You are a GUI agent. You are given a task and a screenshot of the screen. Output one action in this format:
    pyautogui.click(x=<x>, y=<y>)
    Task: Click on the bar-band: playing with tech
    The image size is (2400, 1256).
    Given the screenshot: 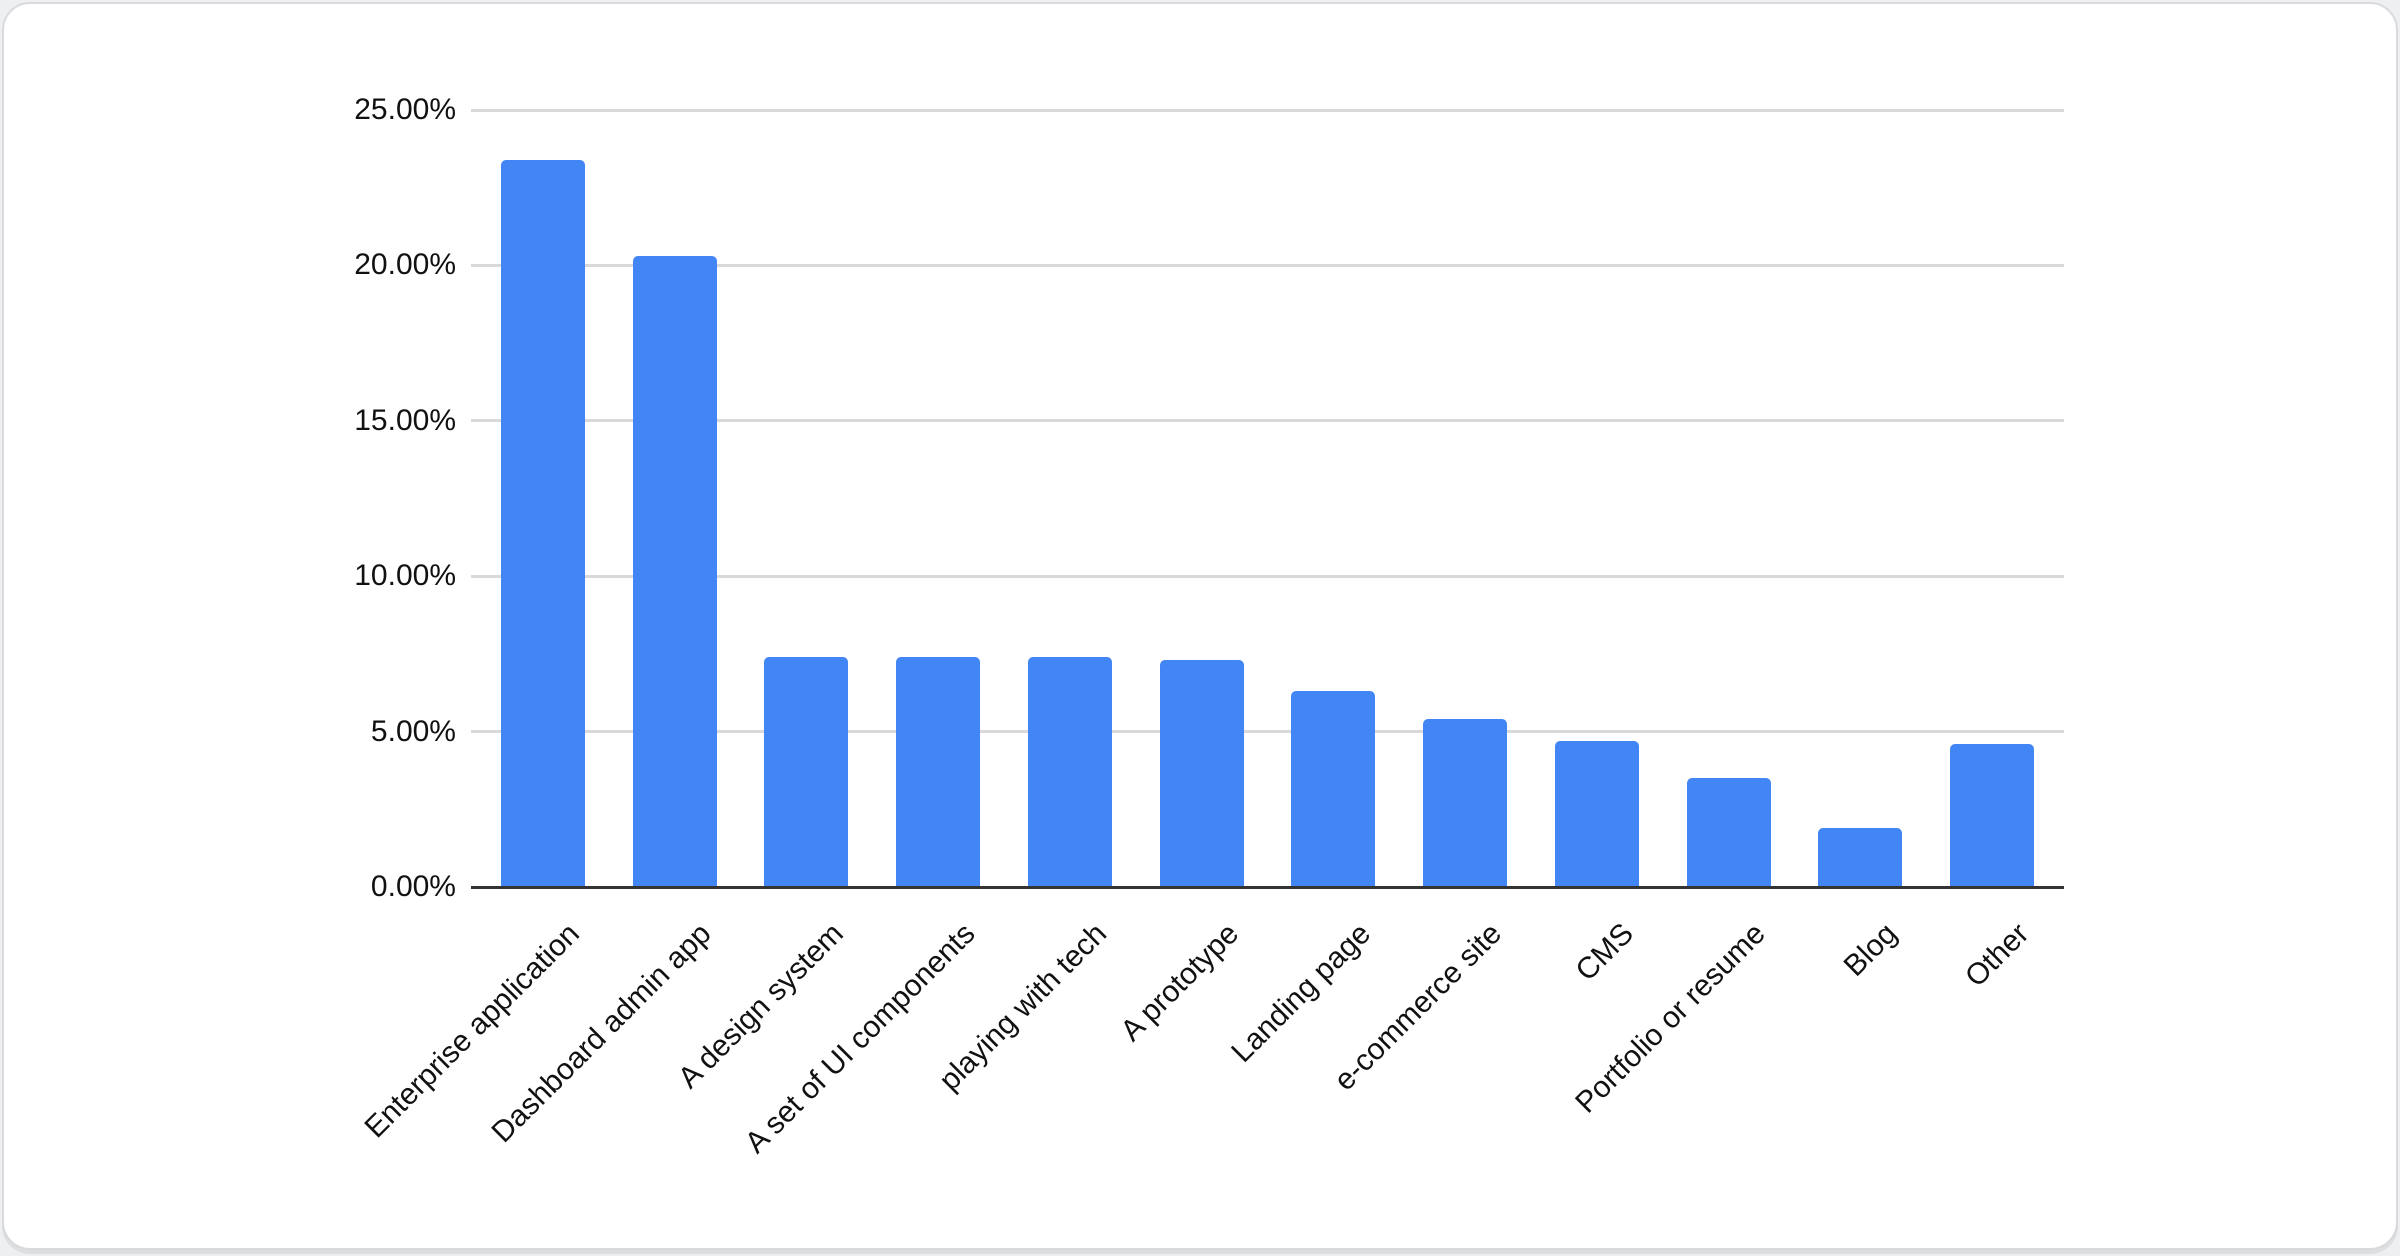 What is the action you would take?
    pyautogui.click(x=1034, y=603)
    